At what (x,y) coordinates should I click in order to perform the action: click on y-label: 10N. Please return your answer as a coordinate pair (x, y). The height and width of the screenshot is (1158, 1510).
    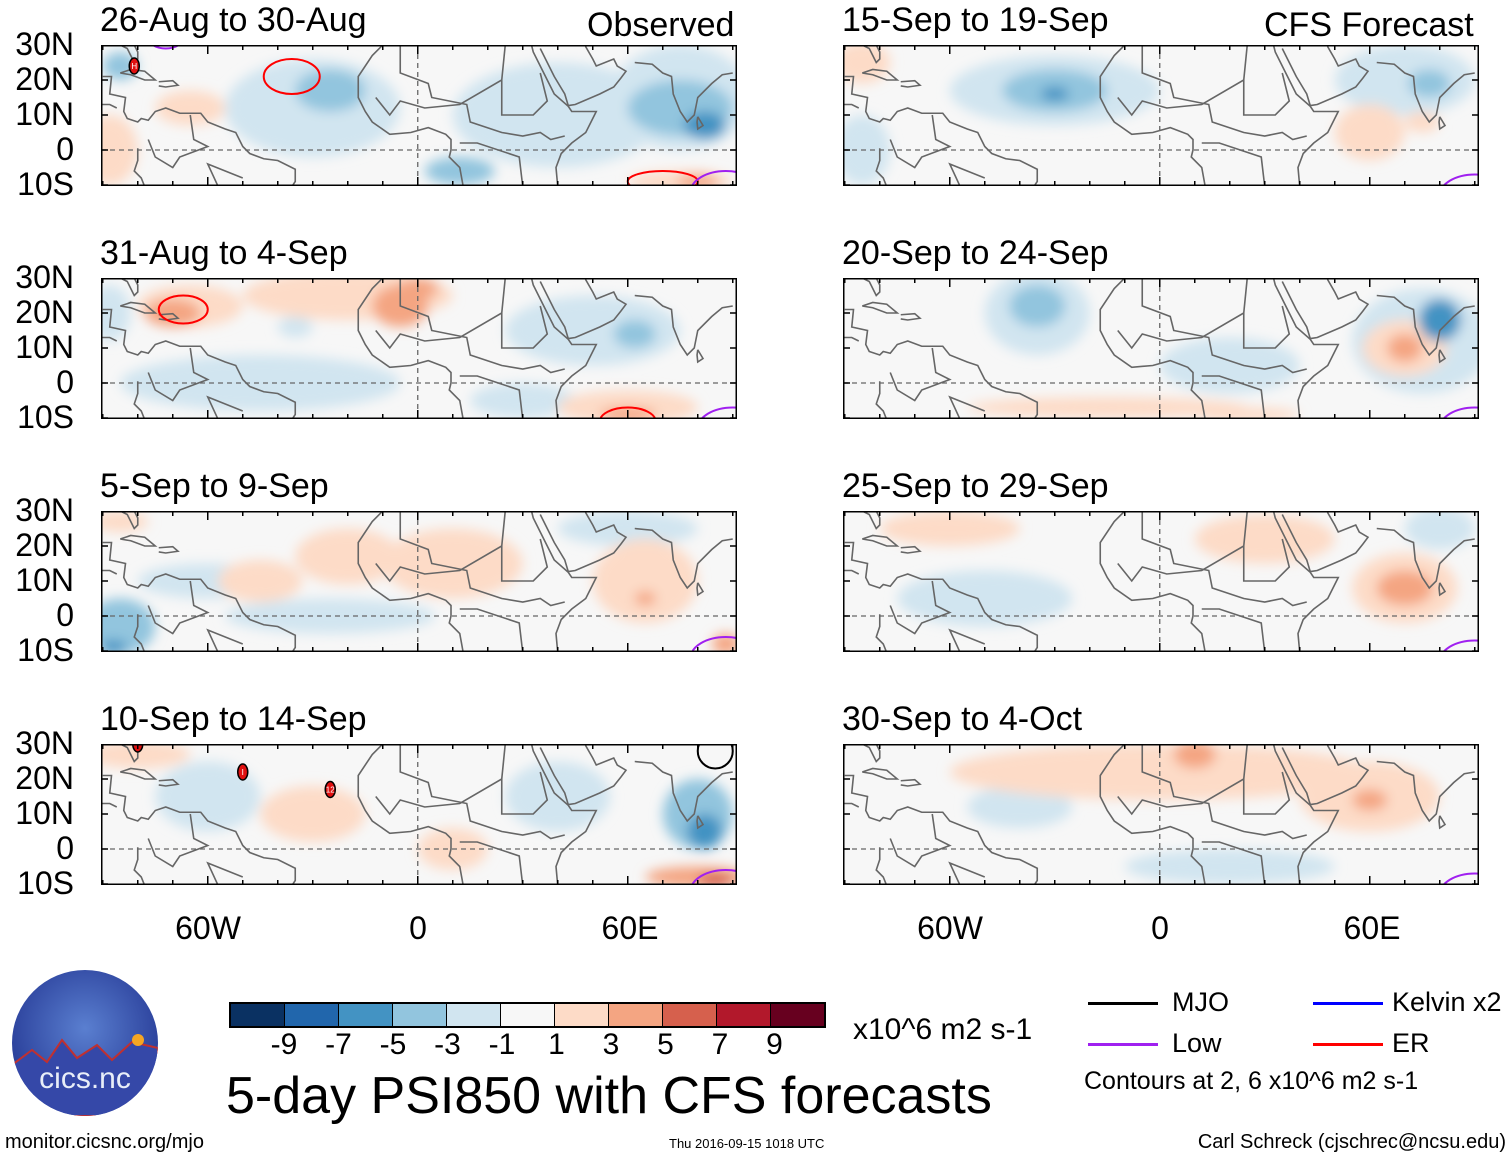
    Looking at the image, I should click on (44, 813).